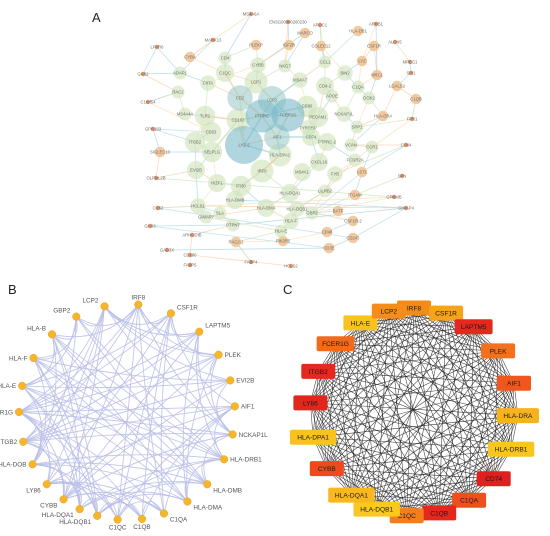  Describe the element at coordinates (178, 92) in the screenshot. I see `panel-a-node-rac2: RAC2` at that location.